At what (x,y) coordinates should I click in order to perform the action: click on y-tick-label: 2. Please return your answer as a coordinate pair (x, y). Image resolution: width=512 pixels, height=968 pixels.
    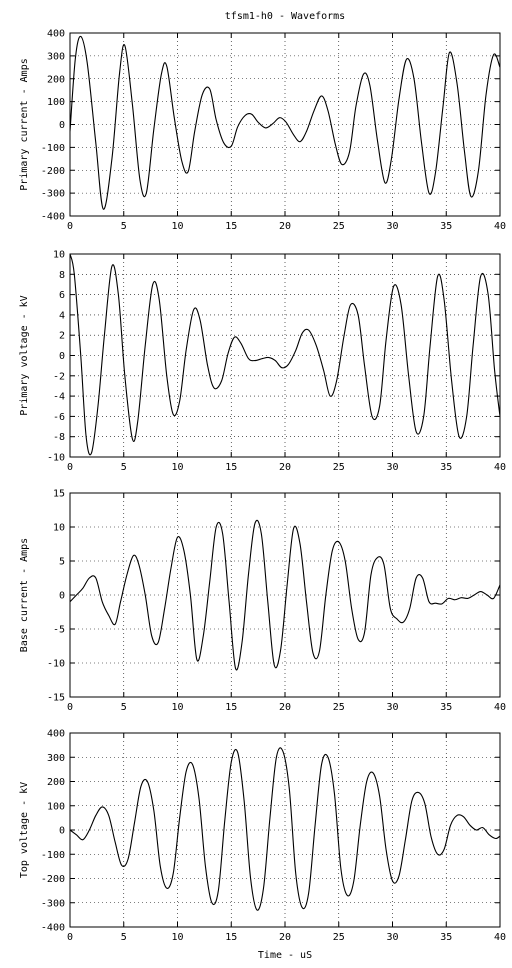
    Looking at the image, I should click on (62, 336).